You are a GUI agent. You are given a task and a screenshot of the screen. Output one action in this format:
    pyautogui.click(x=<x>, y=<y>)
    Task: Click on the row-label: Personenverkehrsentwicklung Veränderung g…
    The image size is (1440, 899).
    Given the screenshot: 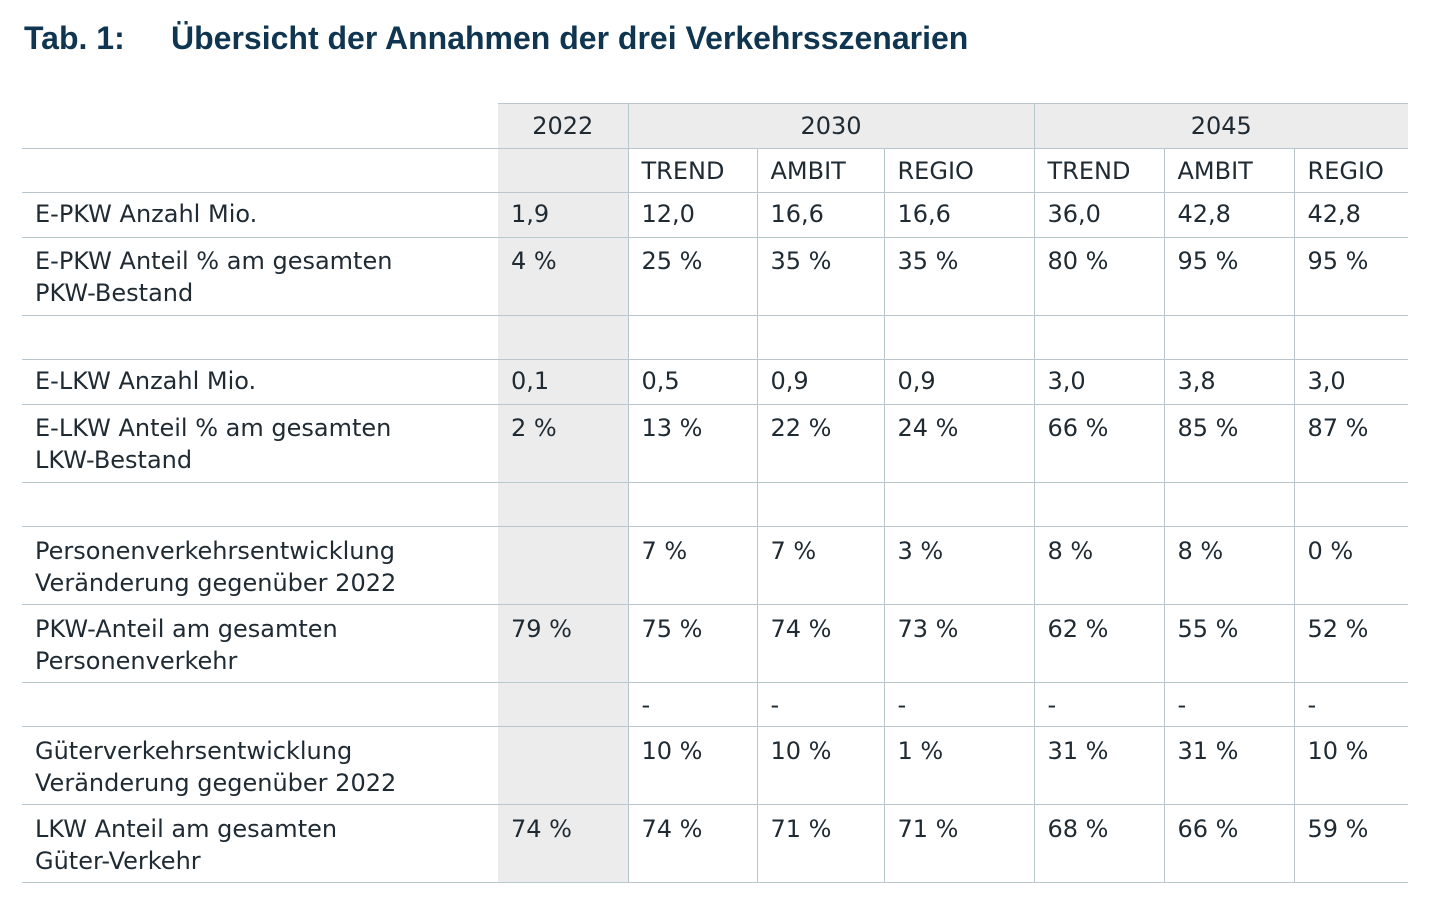 What is the action you would take?
    pyautogui.click(x=260, y=565)
    